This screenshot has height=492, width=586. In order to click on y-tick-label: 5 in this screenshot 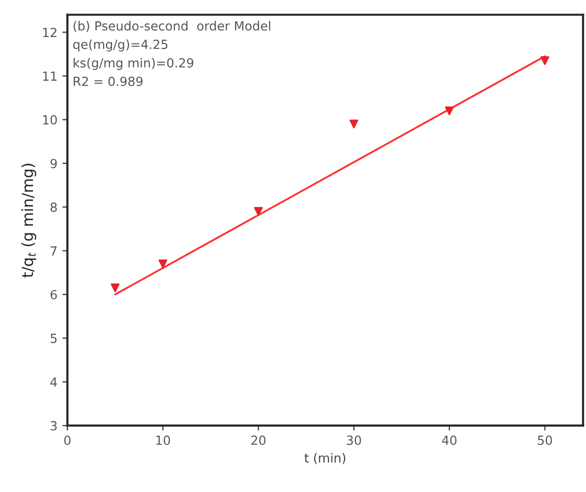, I will do `click(53, 339)`.